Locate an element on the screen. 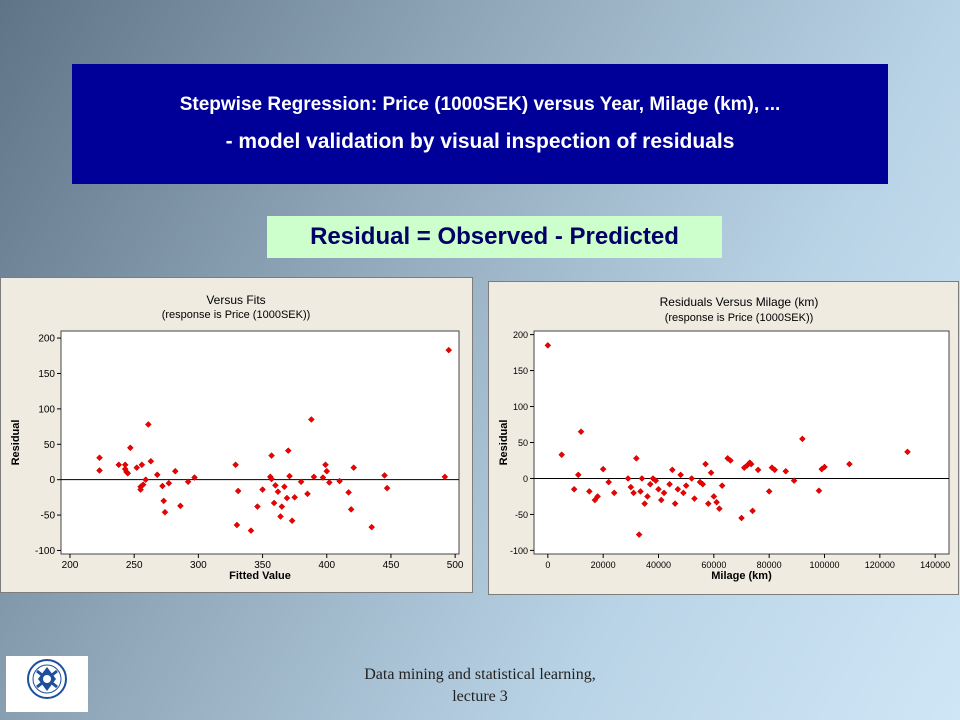 The height and width of the screenshot is (720, 960). chart-title: Residuals Versus Milage (km) is located at coordinates (739, 302).